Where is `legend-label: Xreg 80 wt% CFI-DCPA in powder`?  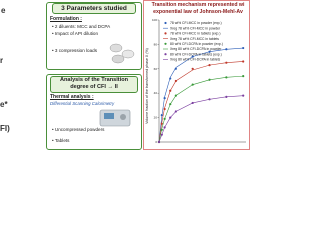 legend-label: Xreg 80 wt% CFI-DCPA in powder is located at coordinates (196, 49).